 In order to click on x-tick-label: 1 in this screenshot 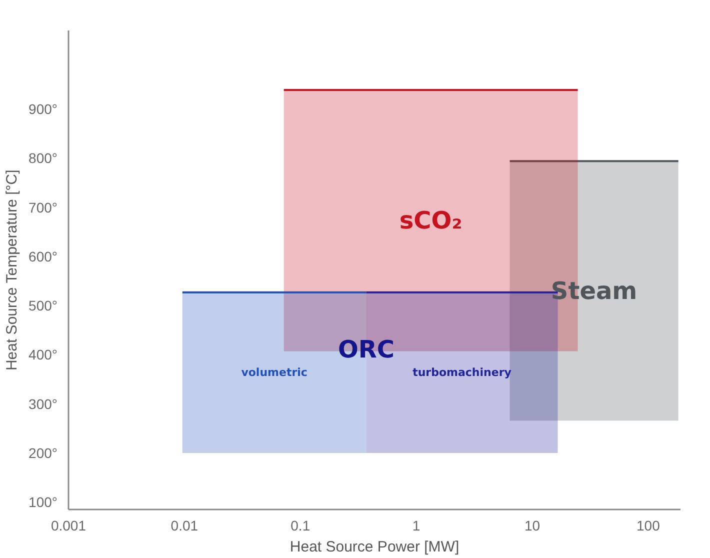, I will do `click(416, 526)`.